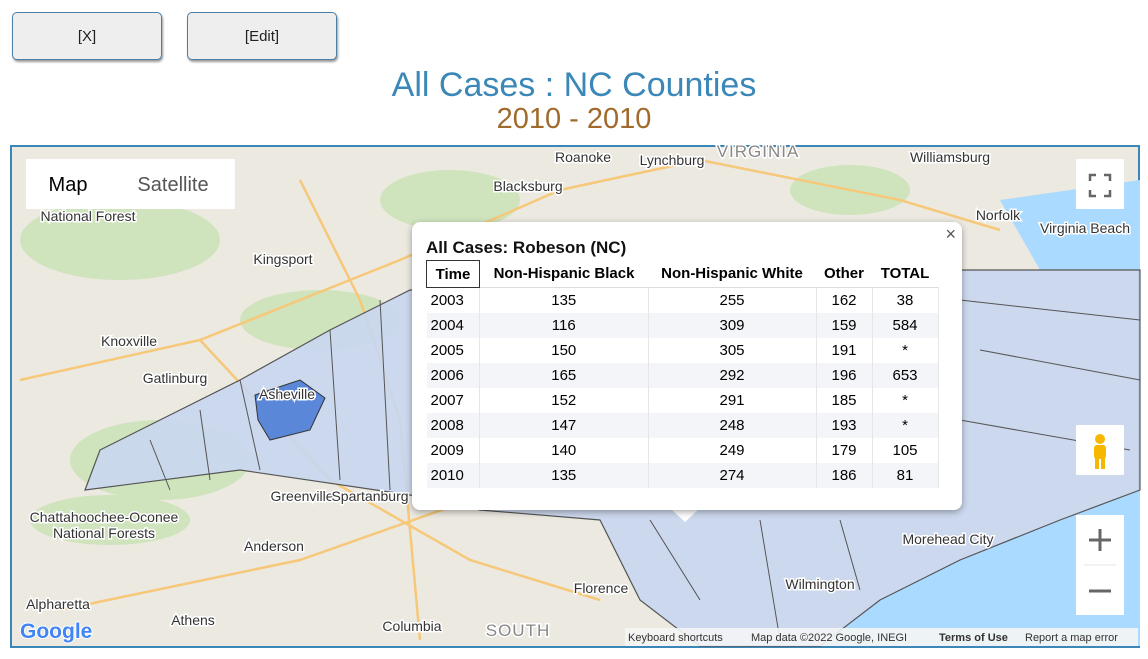 The image size is (1148, 659). I want to click on edit-button: [Edit], so click(262, 36).